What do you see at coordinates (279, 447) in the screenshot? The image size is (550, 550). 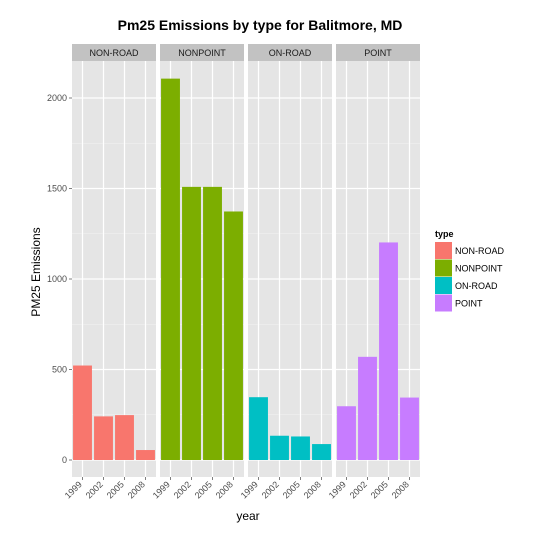 I see `bar-on-road-2002` at bounding box center [279, 447].